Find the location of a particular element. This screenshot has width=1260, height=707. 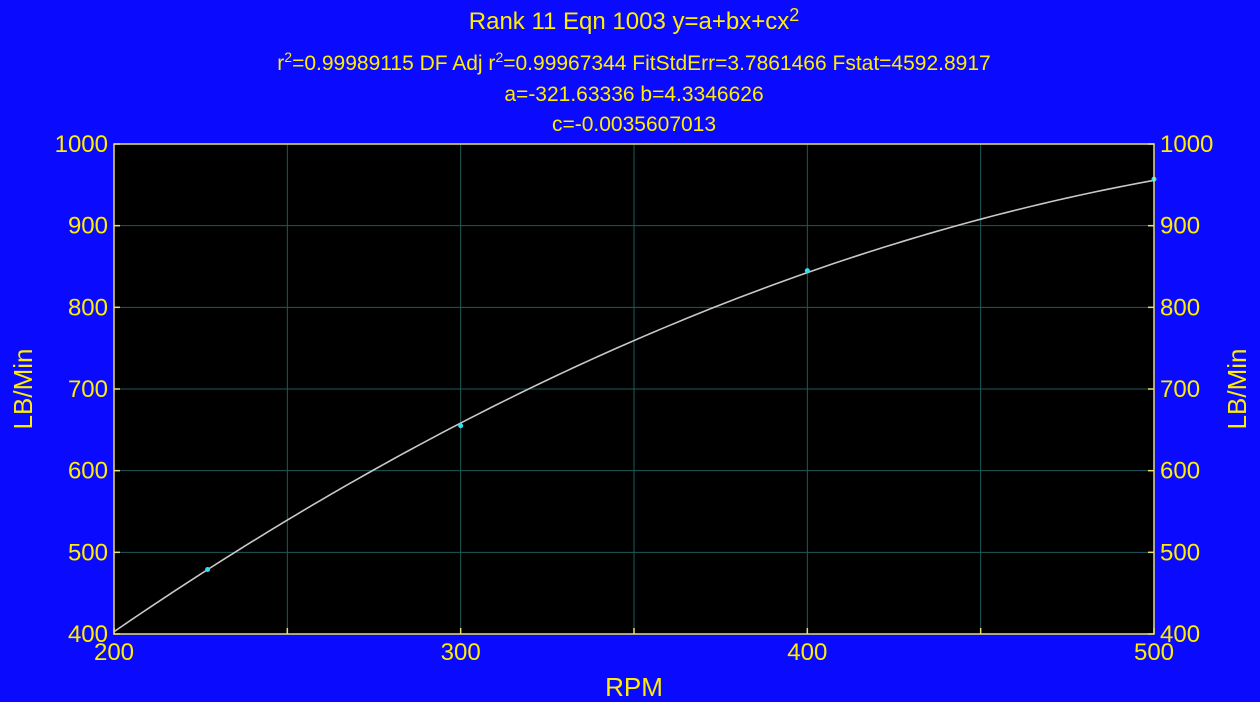

y-tick-label-right: 400 is located at coordinates (1180, 634).